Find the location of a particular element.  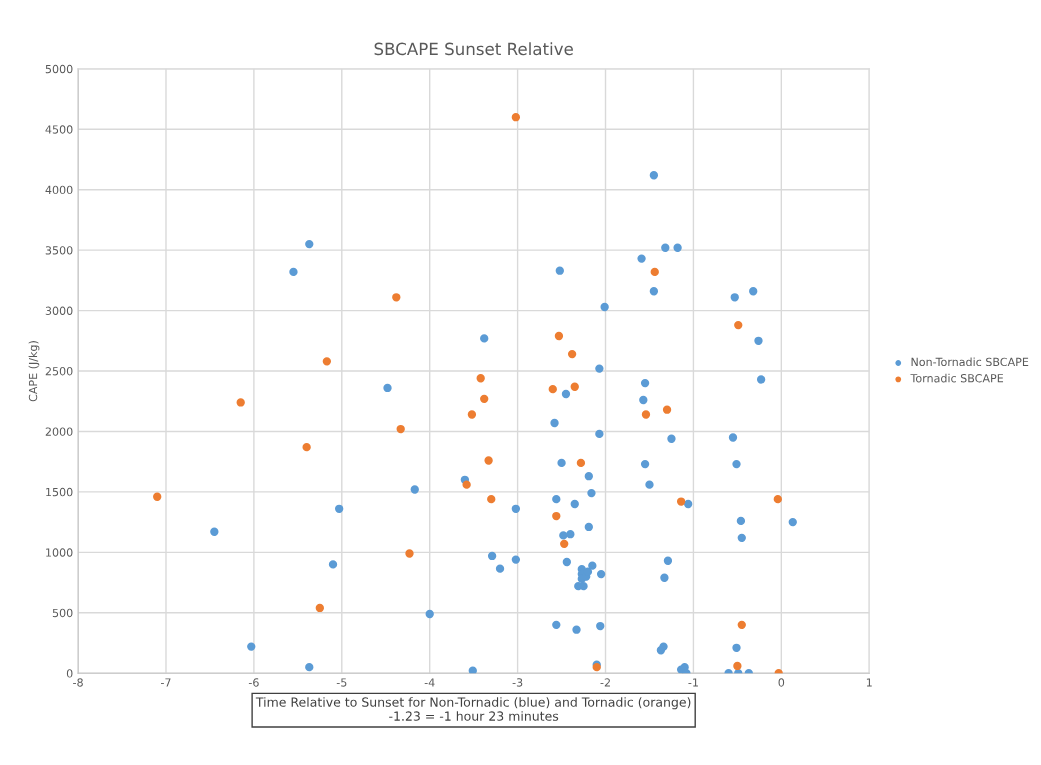

legend-label: Tornadic SBCAPE is located at coordinates (957, 378).